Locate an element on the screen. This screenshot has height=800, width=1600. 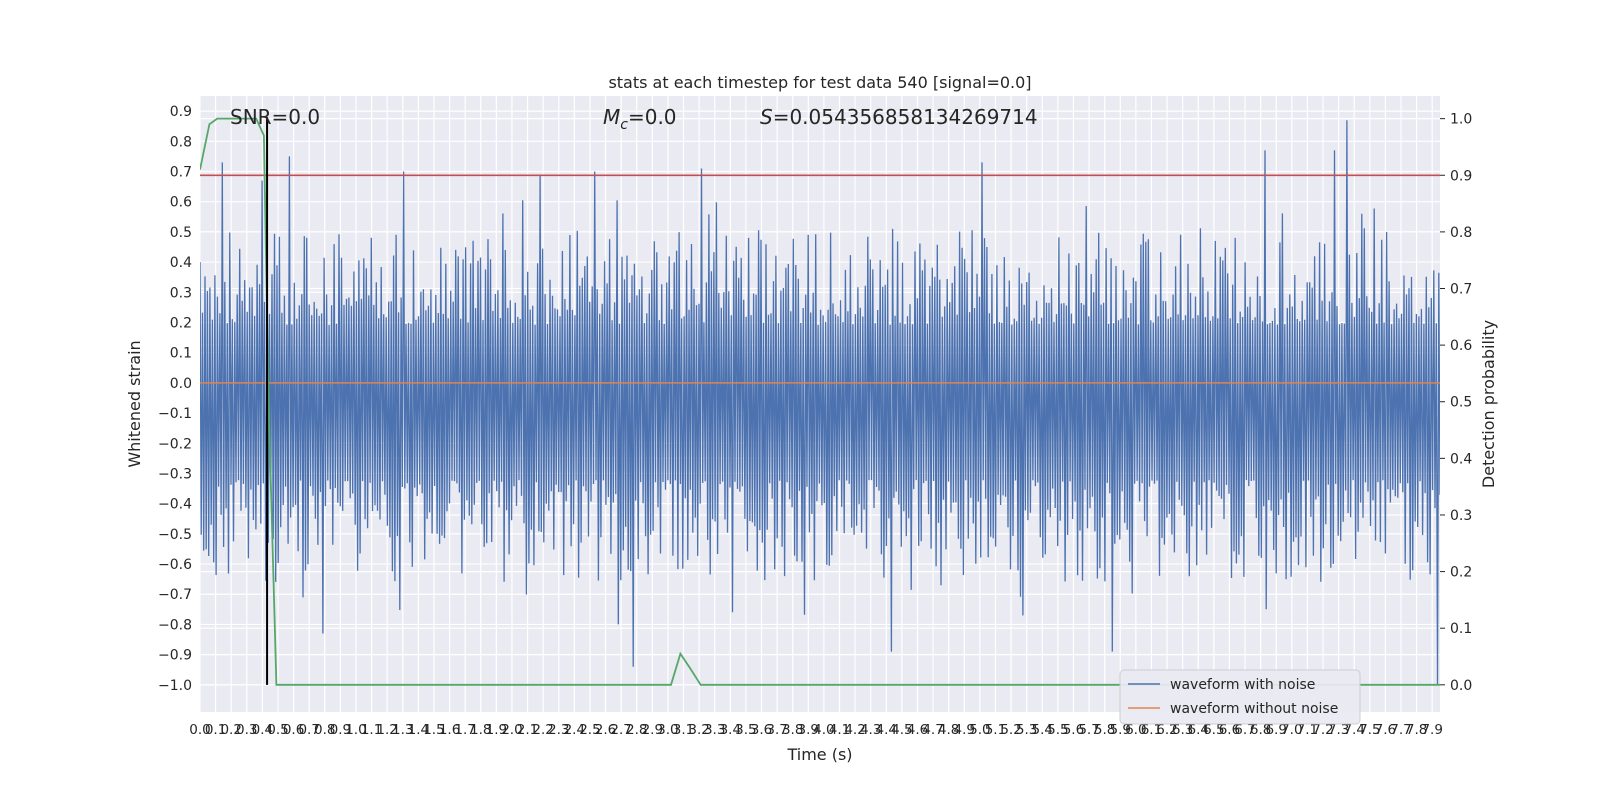
x-tick-label: 3.1 is located at coordinates (683, 730).